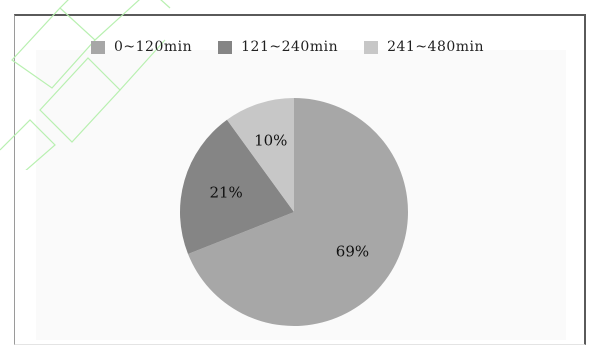  I want to click on legend-item: 0~120min, so click(141, 47).